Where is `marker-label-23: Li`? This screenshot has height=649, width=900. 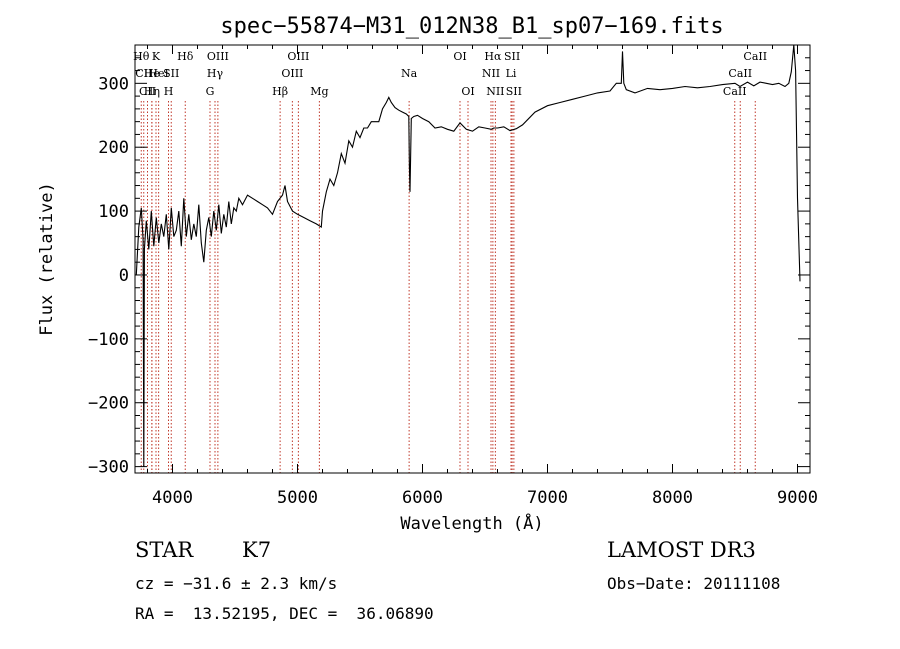 marker-label-23: Li is located at coordinates (511, 73).